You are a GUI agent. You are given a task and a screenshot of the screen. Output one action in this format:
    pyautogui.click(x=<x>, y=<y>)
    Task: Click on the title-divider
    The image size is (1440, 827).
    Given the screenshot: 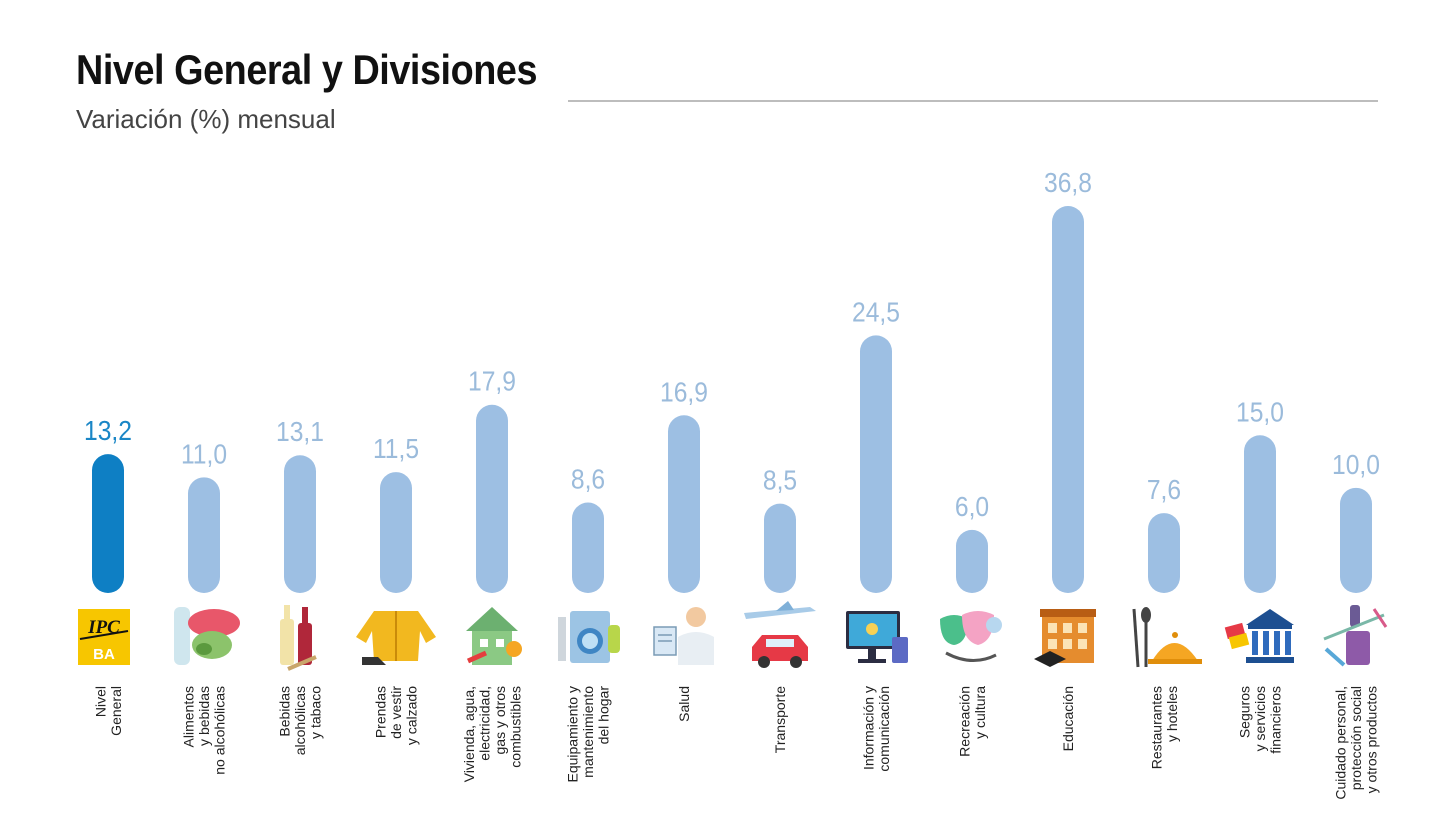 What is the action you would take?
    pyautogui.click(x=973, y=101)
    